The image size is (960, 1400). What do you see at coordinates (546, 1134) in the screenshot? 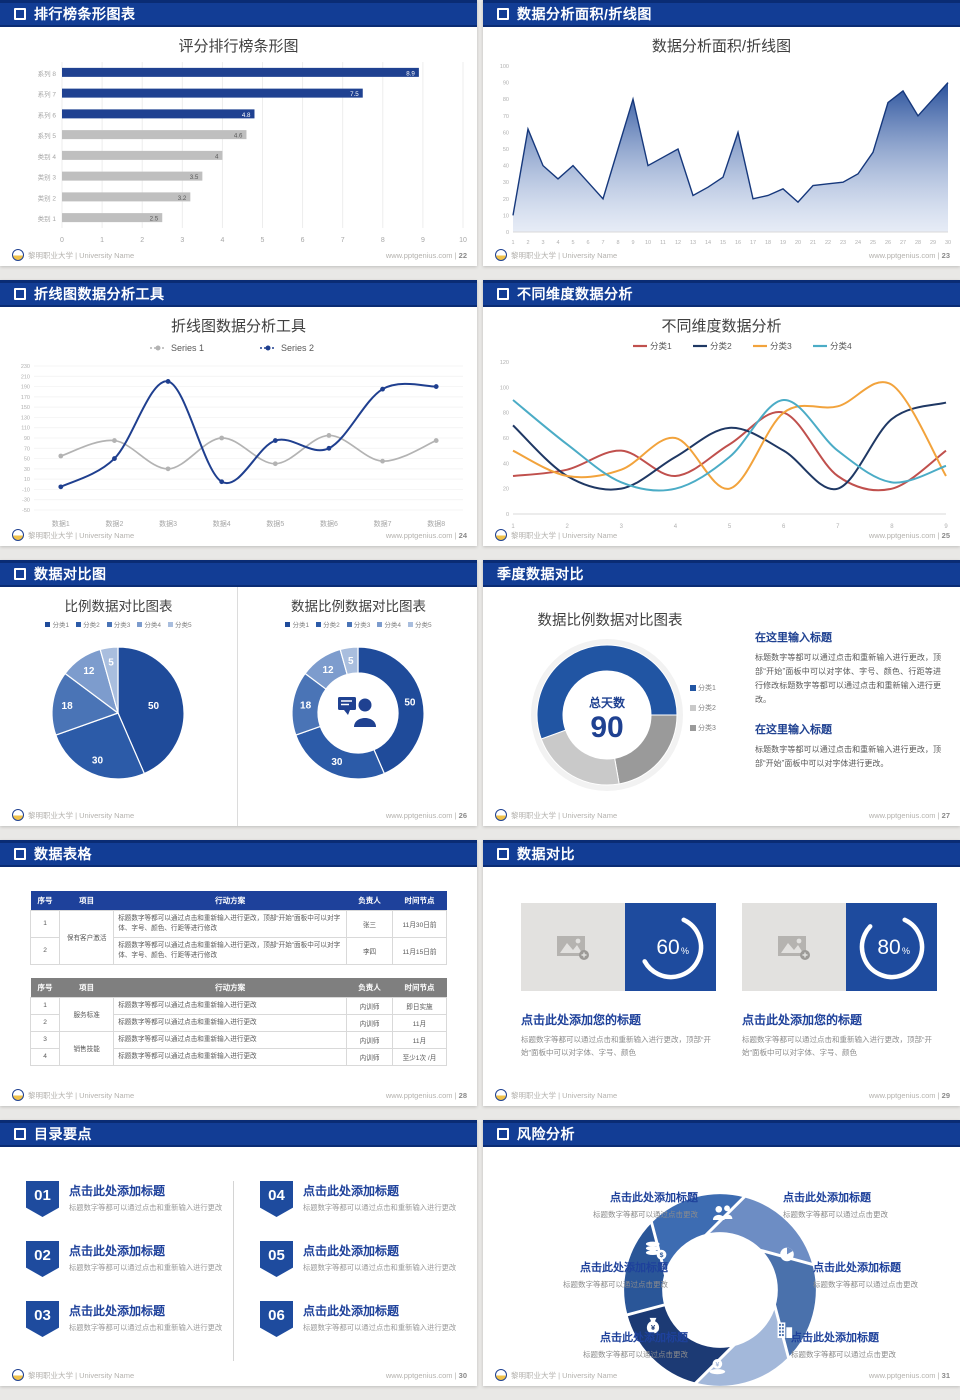
I see `header-title: 风险分析` at bounding box center [546, 1134].